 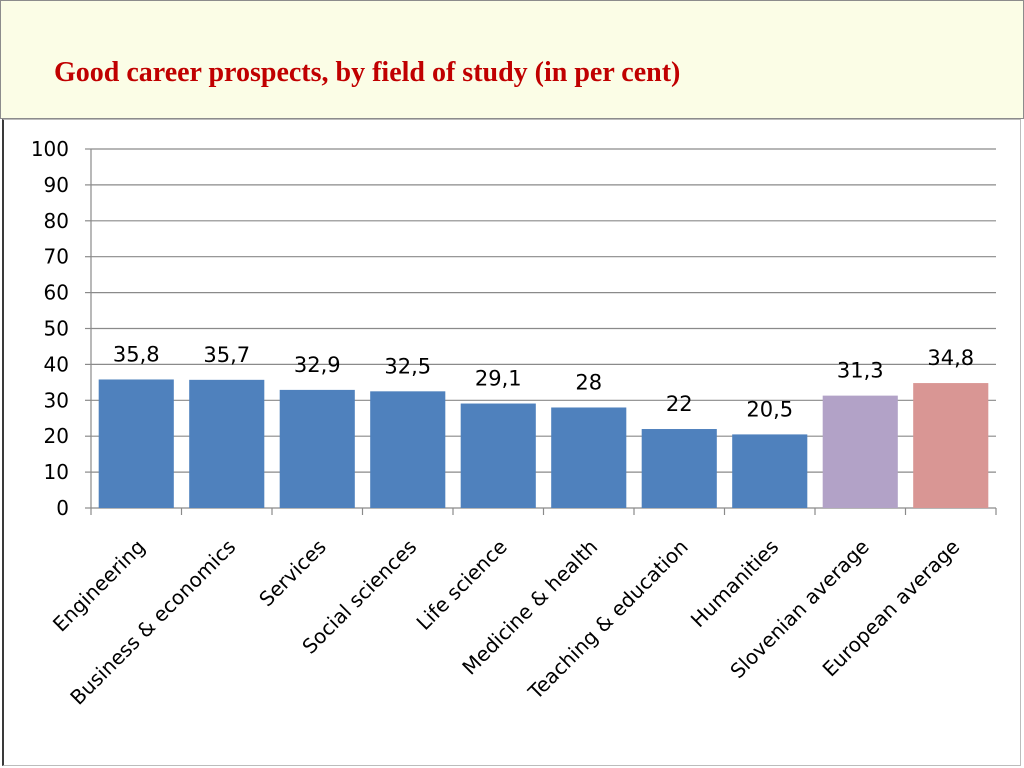 What do you see at coordinates (50, 149) in the screenshot?
I see `y-tick-label: 100` at bounding box center [50, 149].